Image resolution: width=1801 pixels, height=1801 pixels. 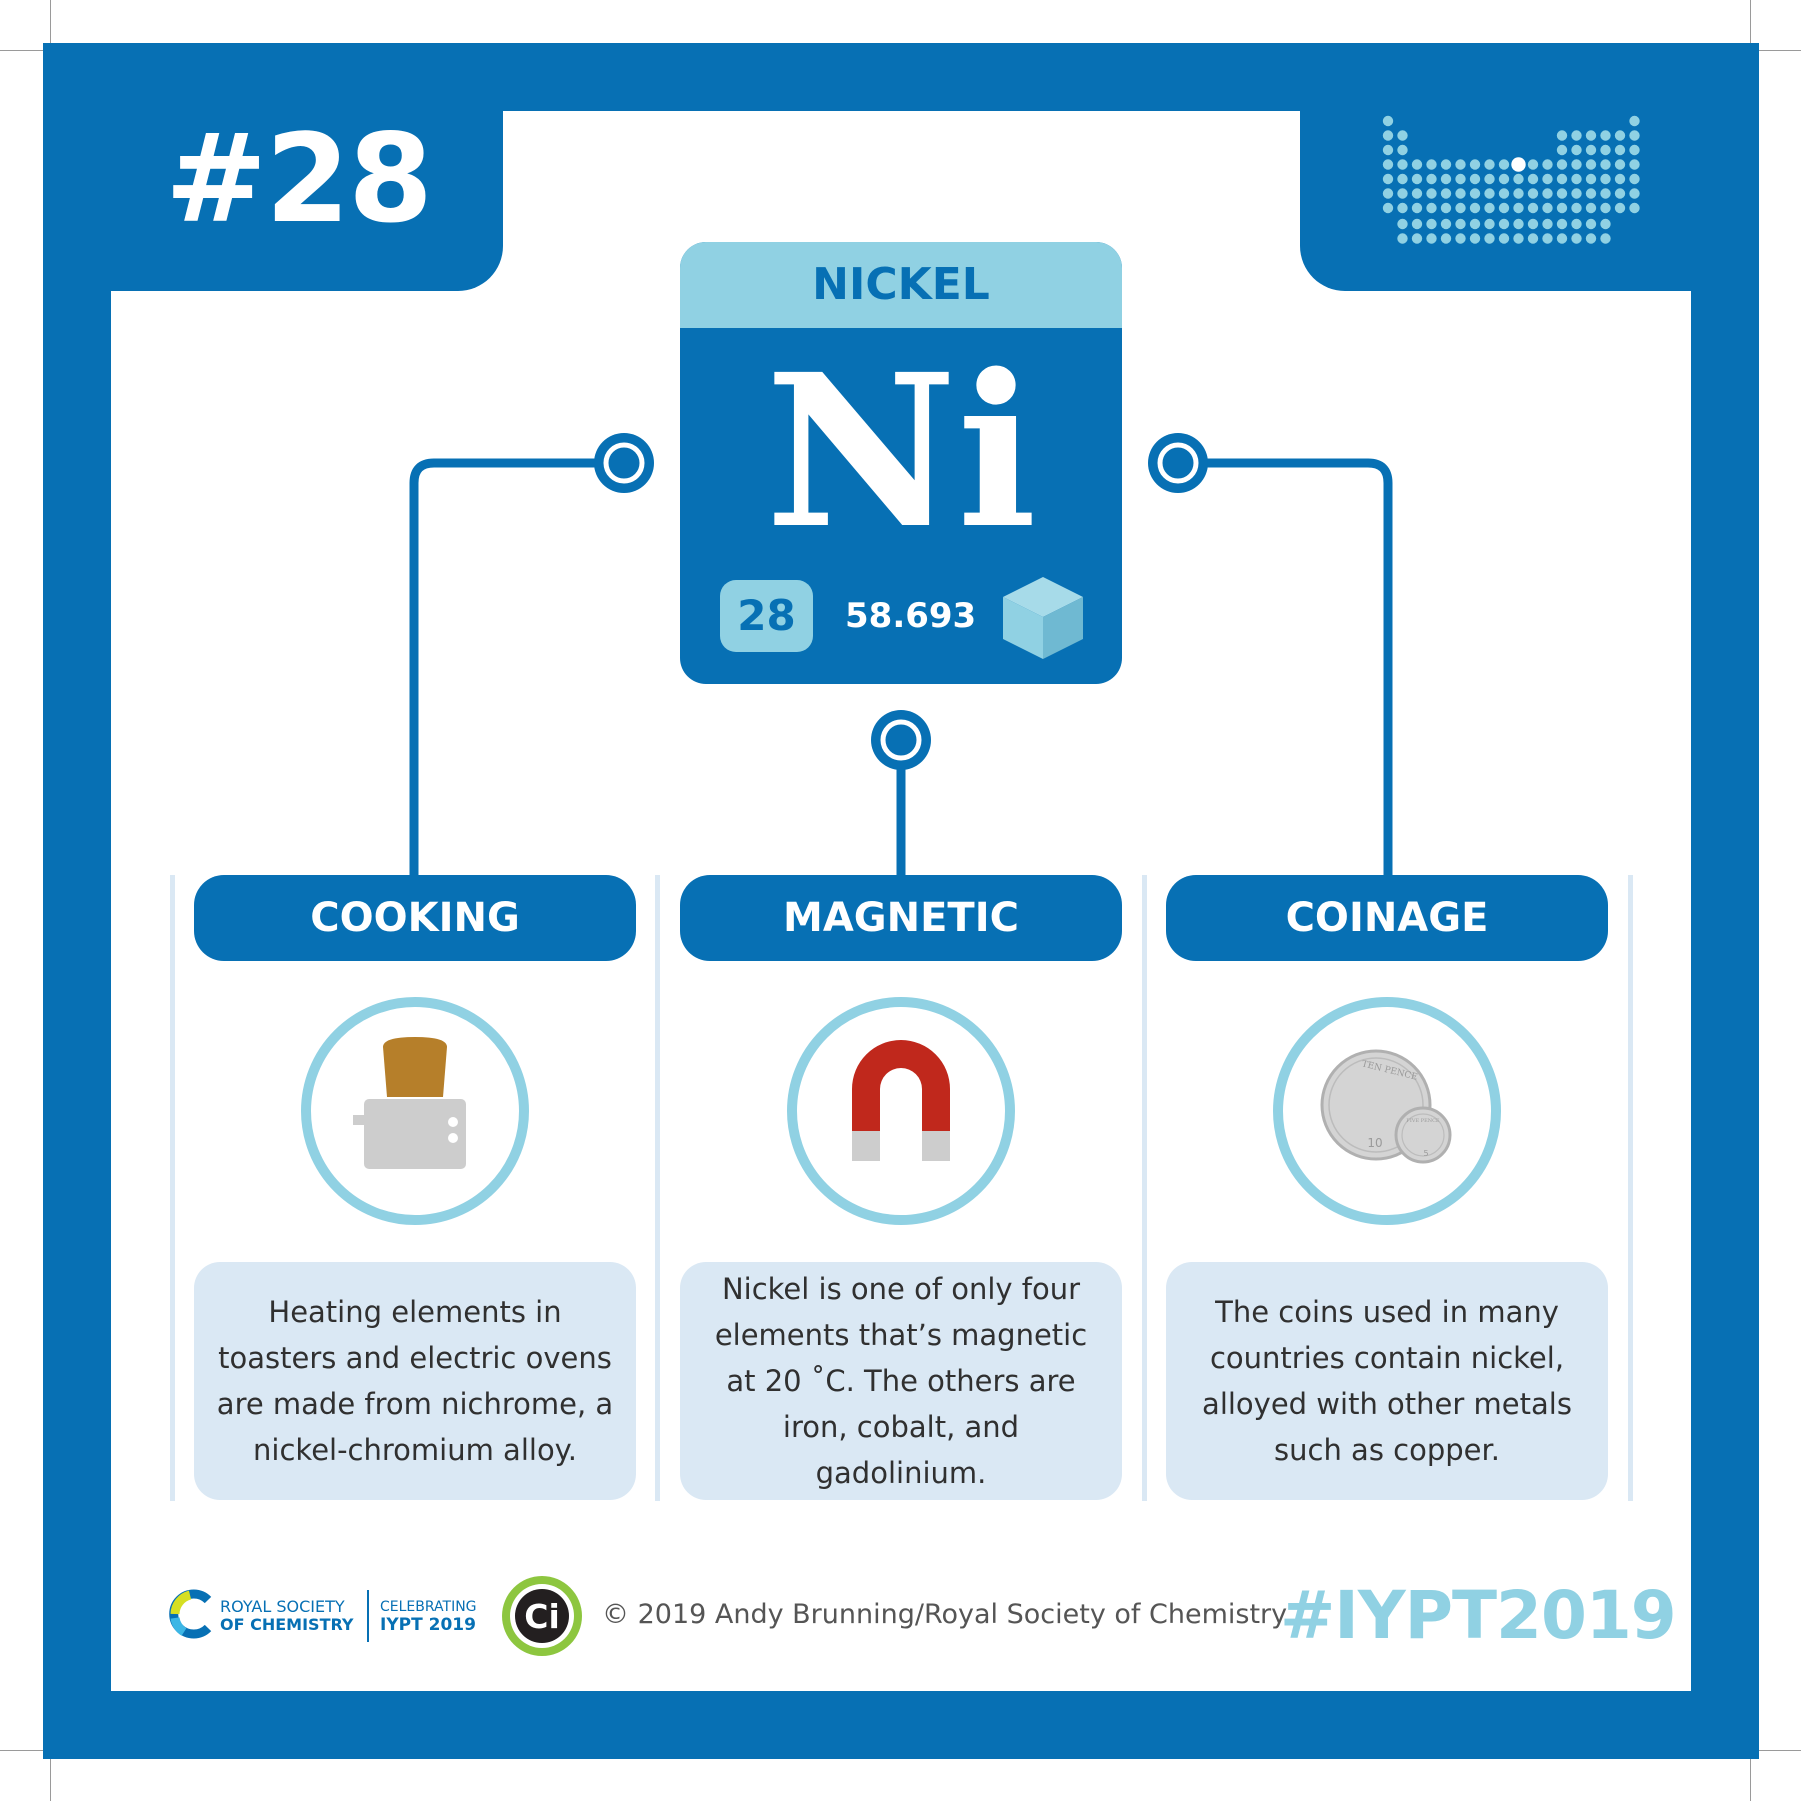 I want to click on toaster-icon, so click(x=415, y=1111).